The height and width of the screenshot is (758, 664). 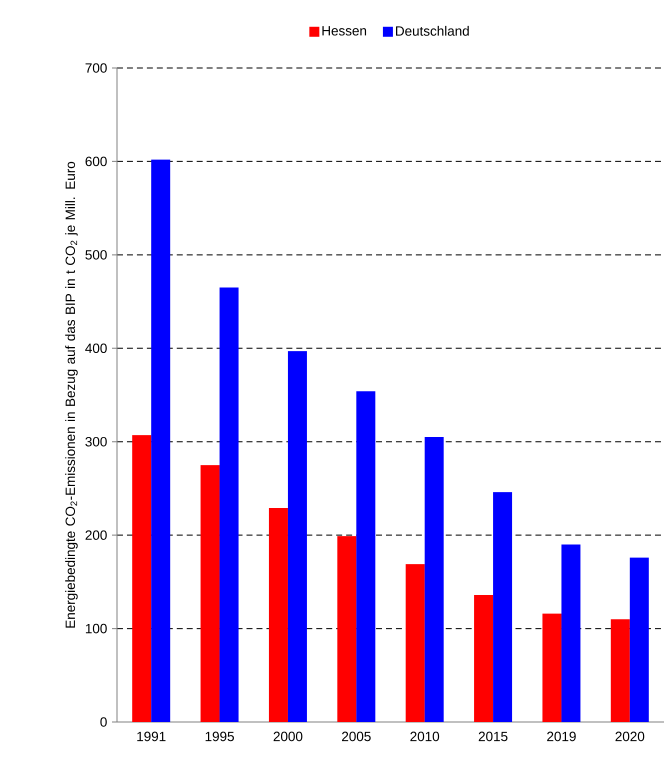 What do you see at coordinates (71, 395) in the screenshot?
I see `y-axis-title: Energiebedingte CO$_{2}$-Emissionen in Bezug auf das BIP in t CO$_{2}$ je Mill. Euro` at bounding box center [71, 395].